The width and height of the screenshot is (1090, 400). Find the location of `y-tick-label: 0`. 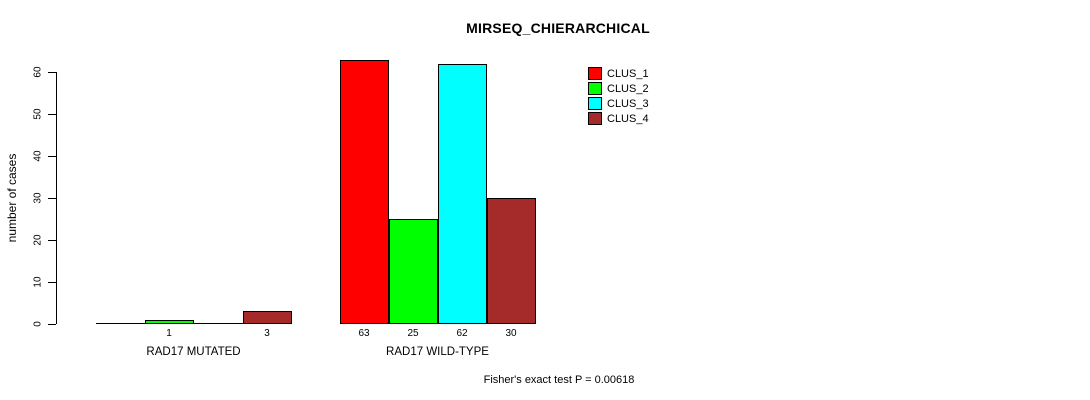

y-tick-label: 0 is located at coordinates (38, 324).